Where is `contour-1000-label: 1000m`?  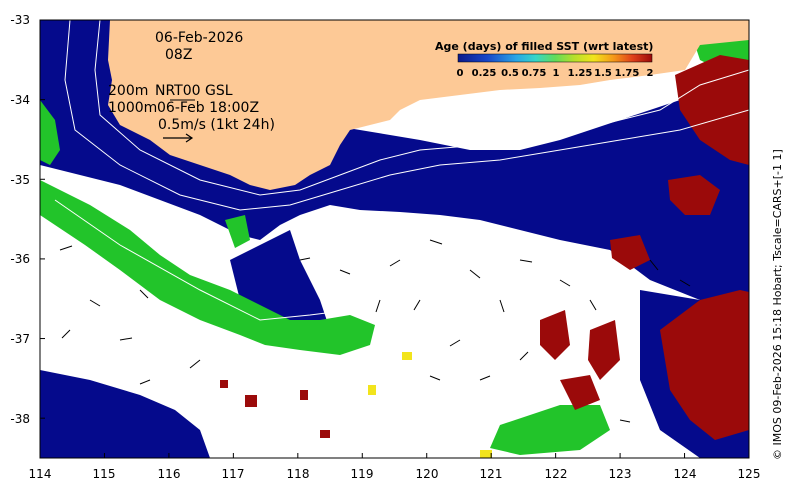
contour-1000-label: 1000m is located at coordinates (132, 108).